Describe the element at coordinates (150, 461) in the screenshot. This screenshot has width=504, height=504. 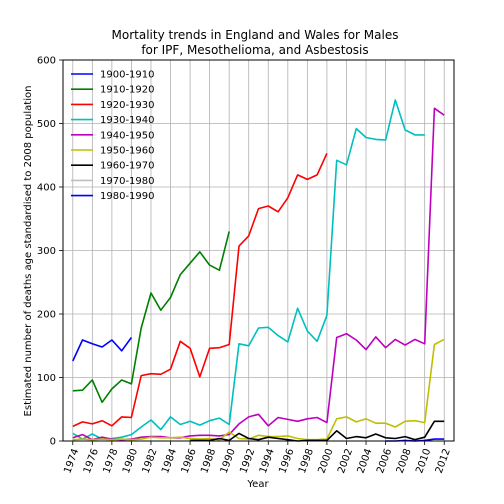
I see `x-tick-label: 1982` at that location.